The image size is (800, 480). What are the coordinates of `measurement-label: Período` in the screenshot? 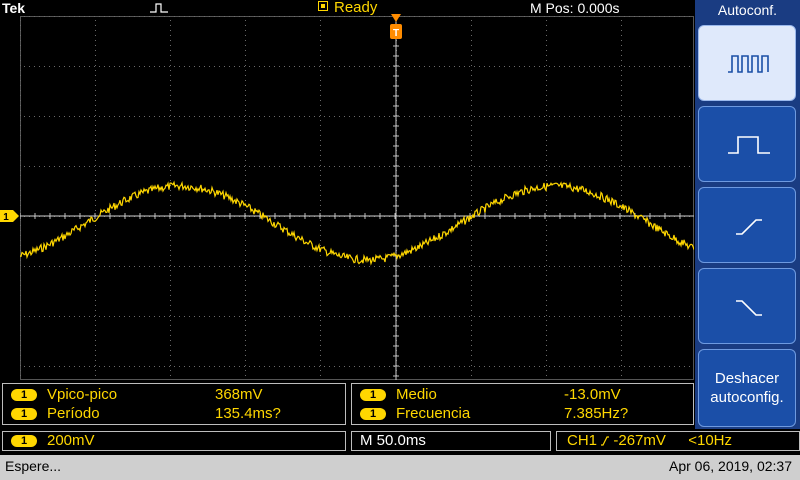 It's located at (73, 413).